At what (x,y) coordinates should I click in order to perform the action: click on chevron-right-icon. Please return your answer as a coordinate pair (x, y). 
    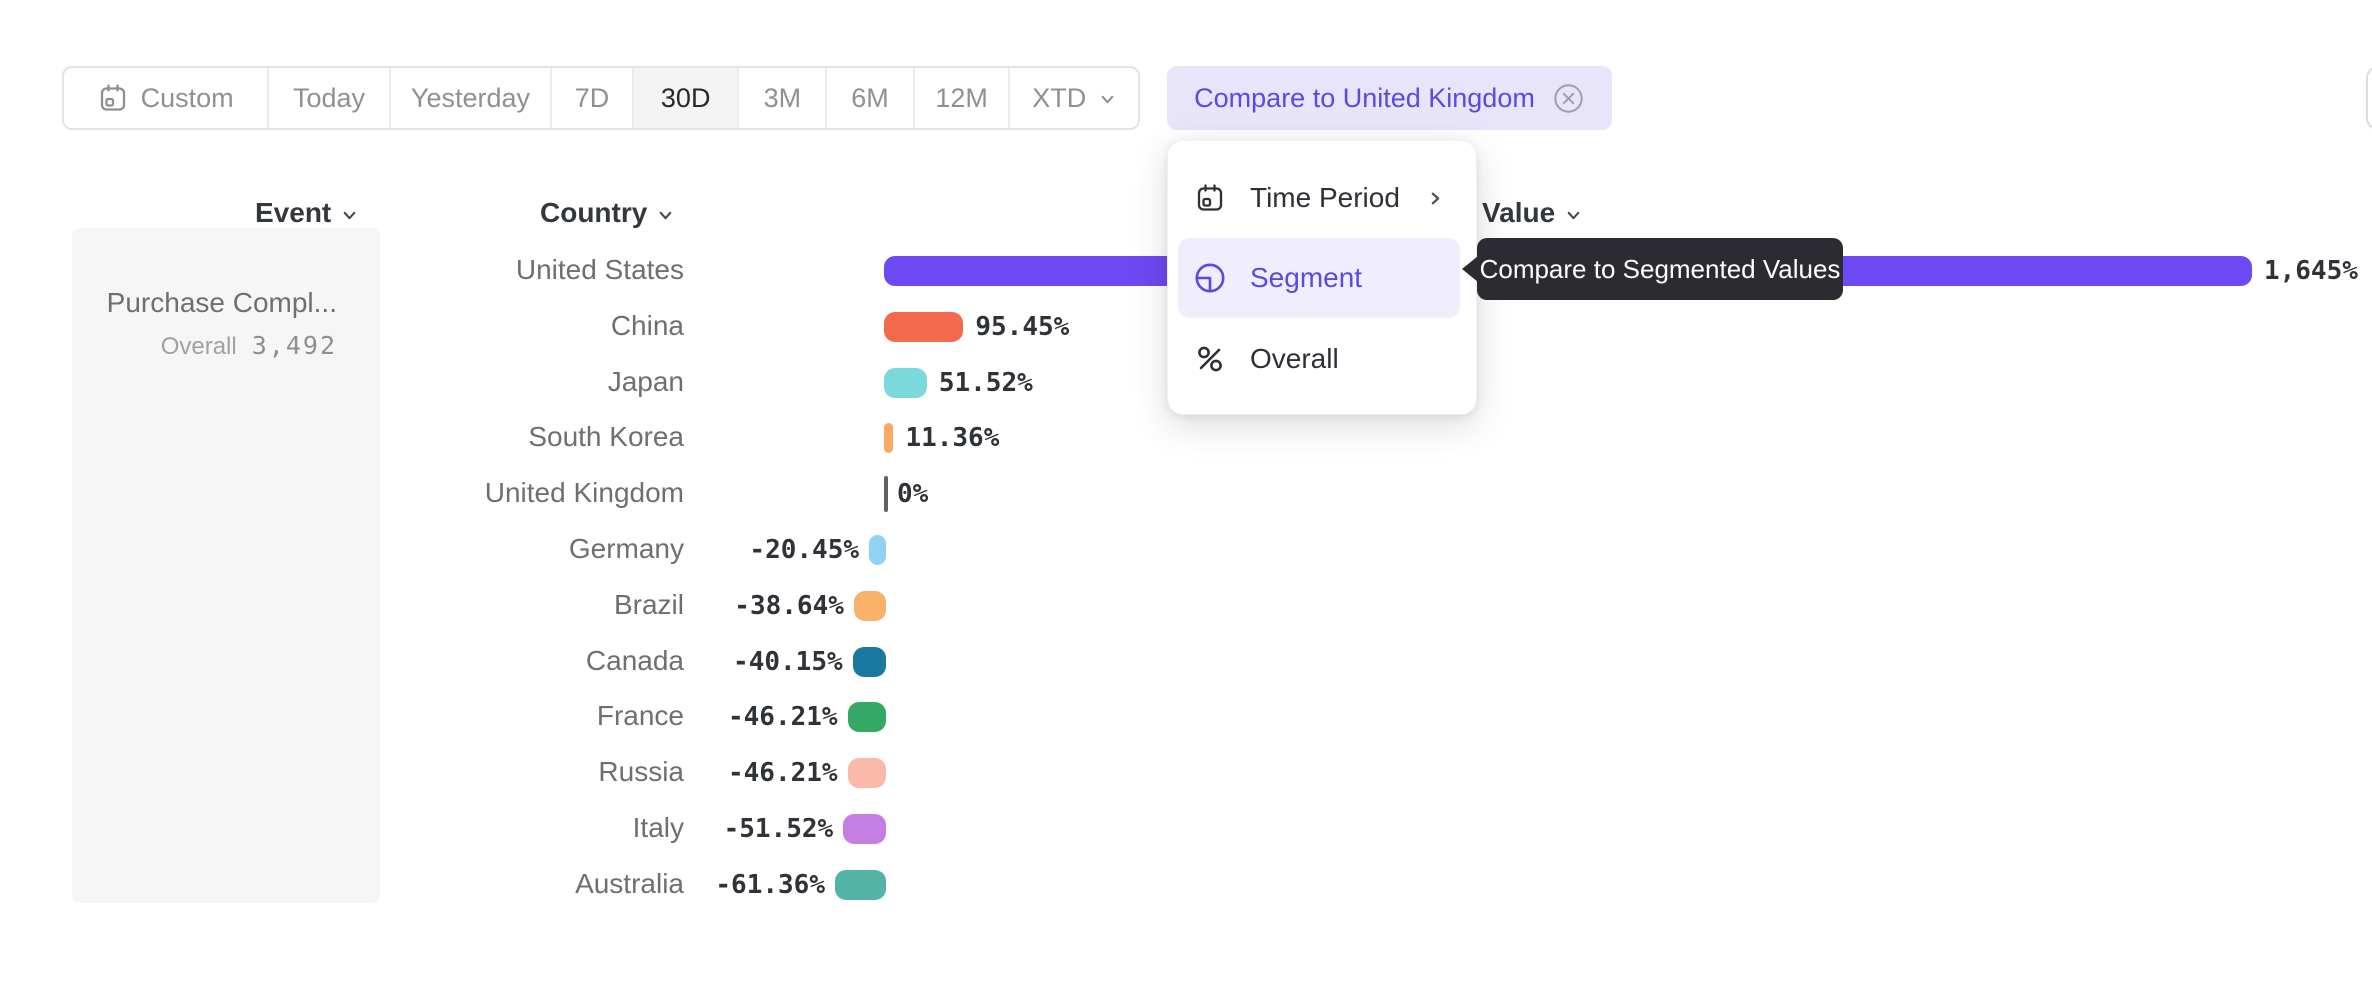
    Looking at the image, I should click on (1435, 198).